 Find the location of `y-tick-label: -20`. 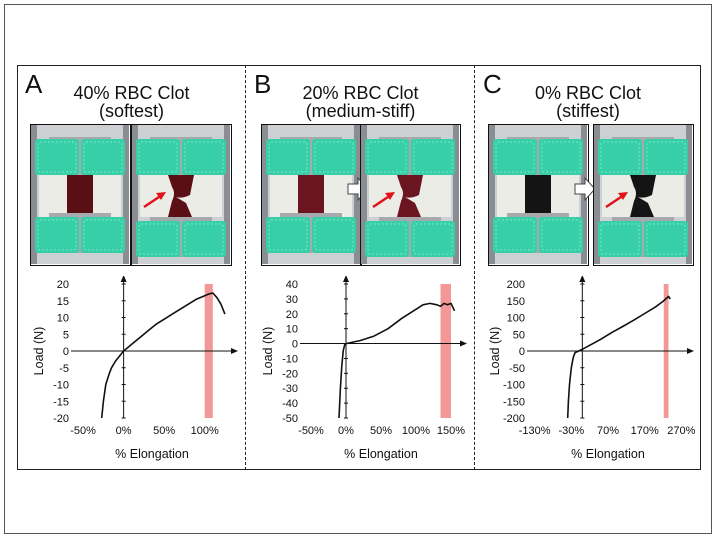

y-tick-label: -20 is located at coordinates (61, 419).